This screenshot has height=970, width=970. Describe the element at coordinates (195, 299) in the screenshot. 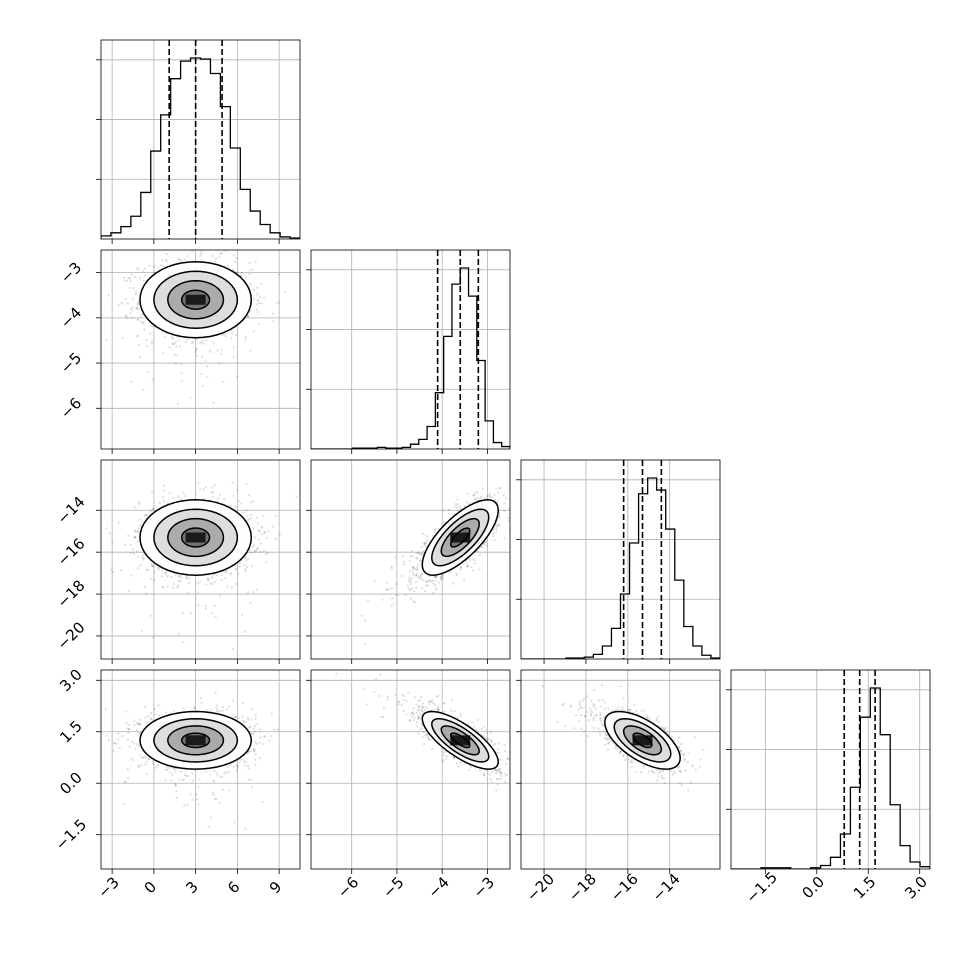

I see `density-peak` at that location.